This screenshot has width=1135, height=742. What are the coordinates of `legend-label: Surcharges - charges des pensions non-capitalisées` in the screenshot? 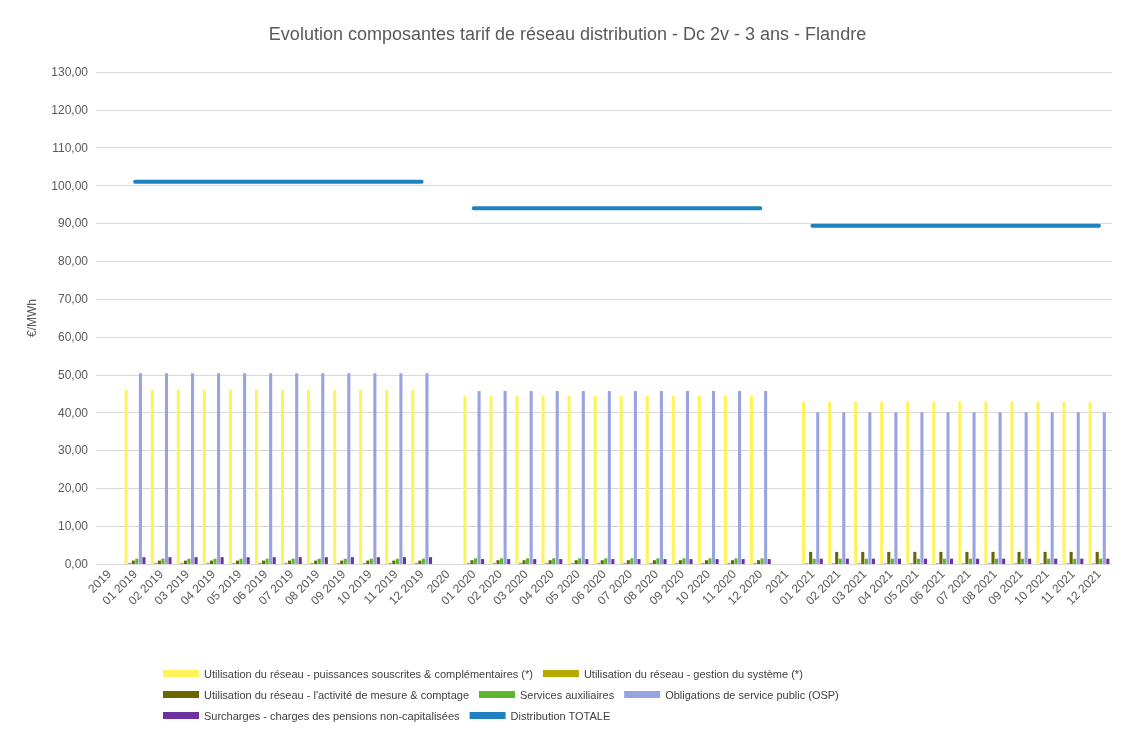 It's located at (332, 715).